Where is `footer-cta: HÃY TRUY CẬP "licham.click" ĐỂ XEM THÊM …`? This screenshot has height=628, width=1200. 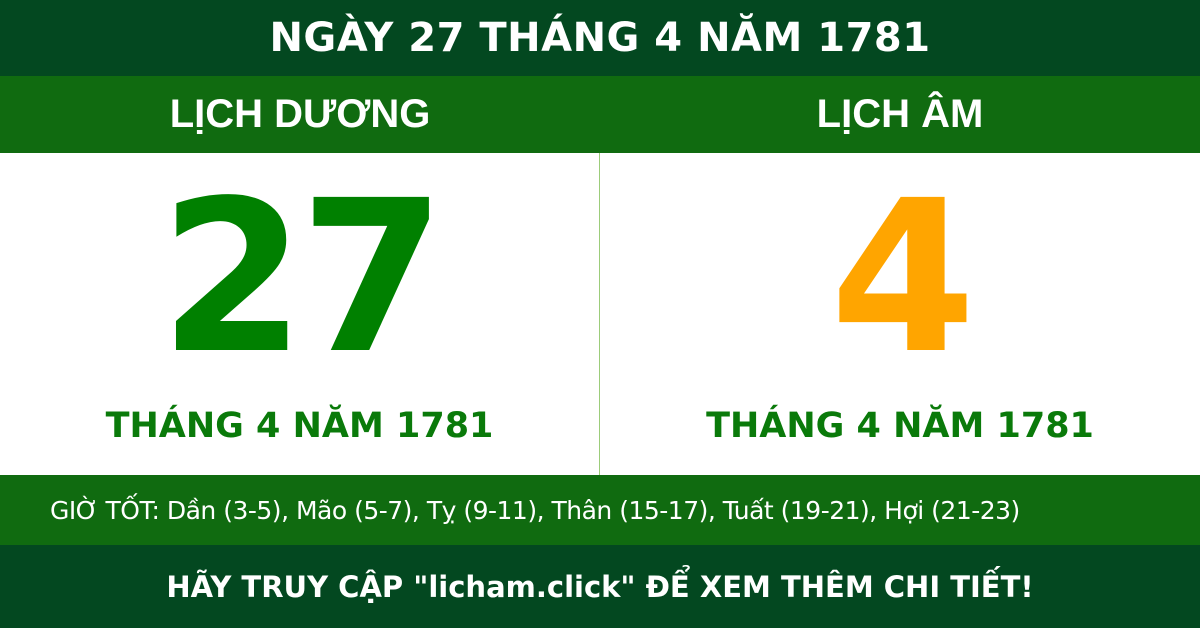 footer-cta: HÃY TRUY CẬP "licham.click" ĐỂ XEM THÊM … is located at coordinates (600, 586).